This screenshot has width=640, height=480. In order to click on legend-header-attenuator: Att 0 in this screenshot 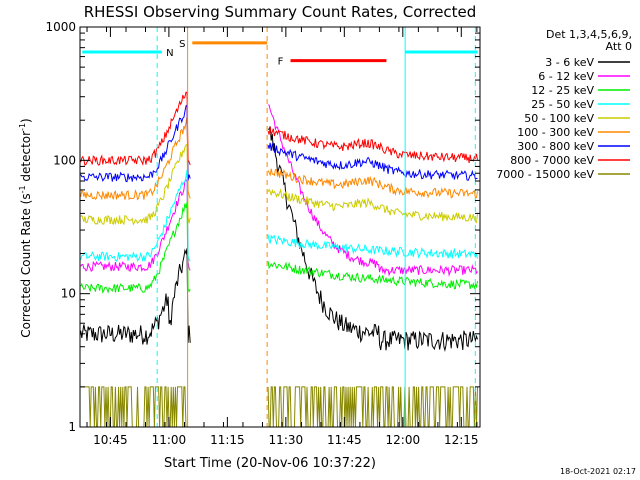, I will do `click(619, 46)`.